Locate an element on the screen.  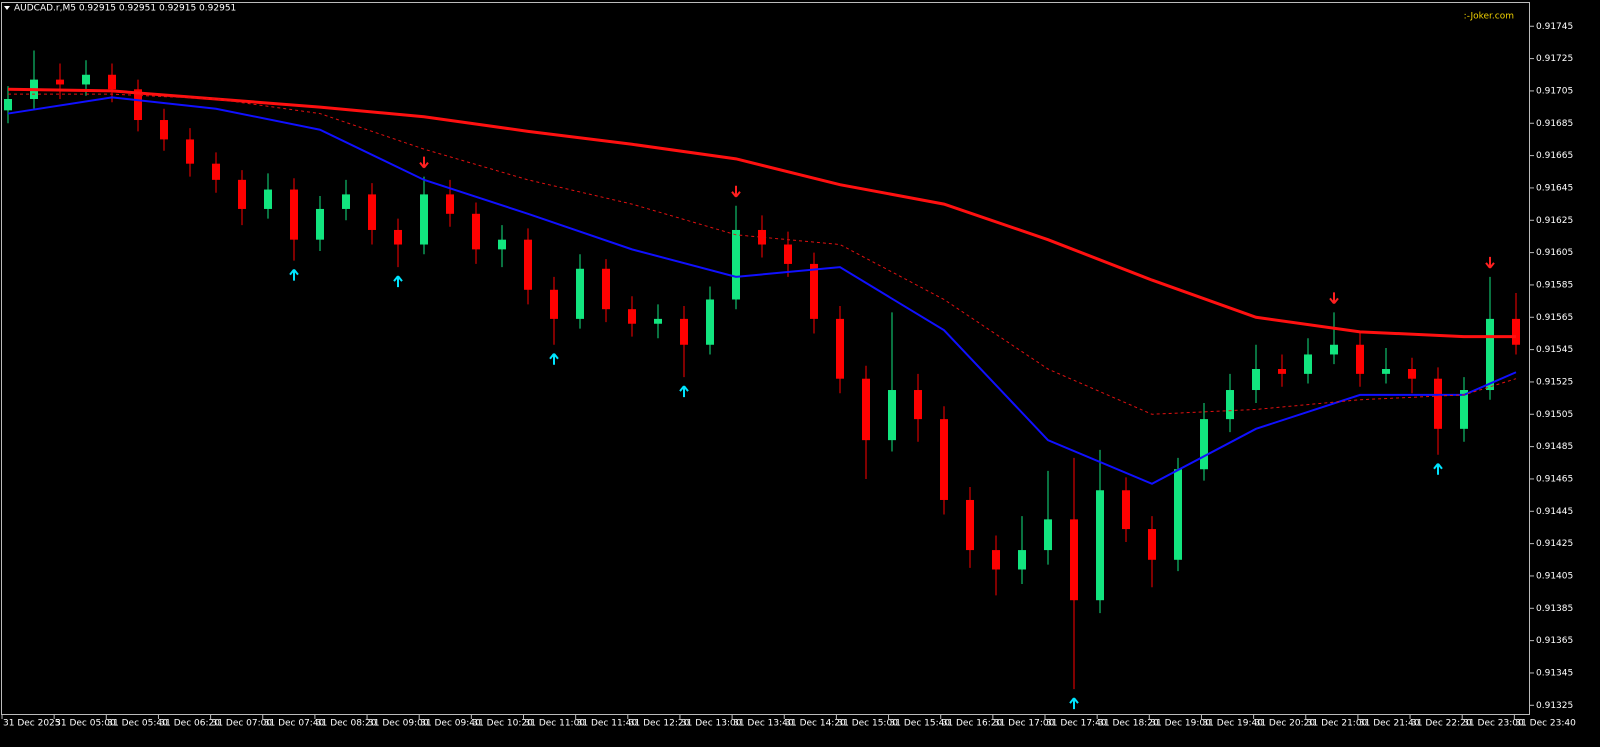
y-tick-label: 0.91665 is located at coordinates (1554, 156).